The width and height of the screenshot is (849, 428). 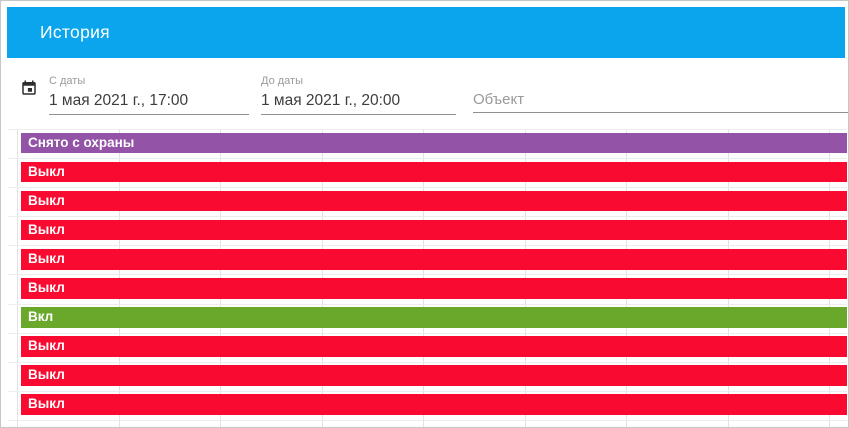 I want to click on to-date-label: До даты, so click(x=282, y=81).